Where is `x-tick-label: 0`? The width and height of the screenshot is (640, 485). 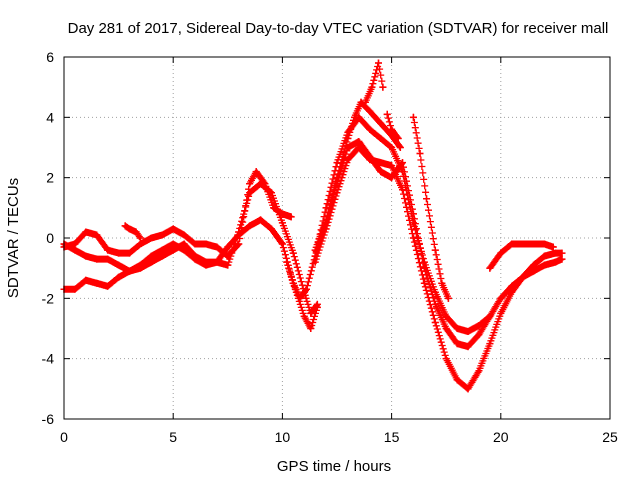 x-tick-label: 0 is located at coordinates (64, 437).